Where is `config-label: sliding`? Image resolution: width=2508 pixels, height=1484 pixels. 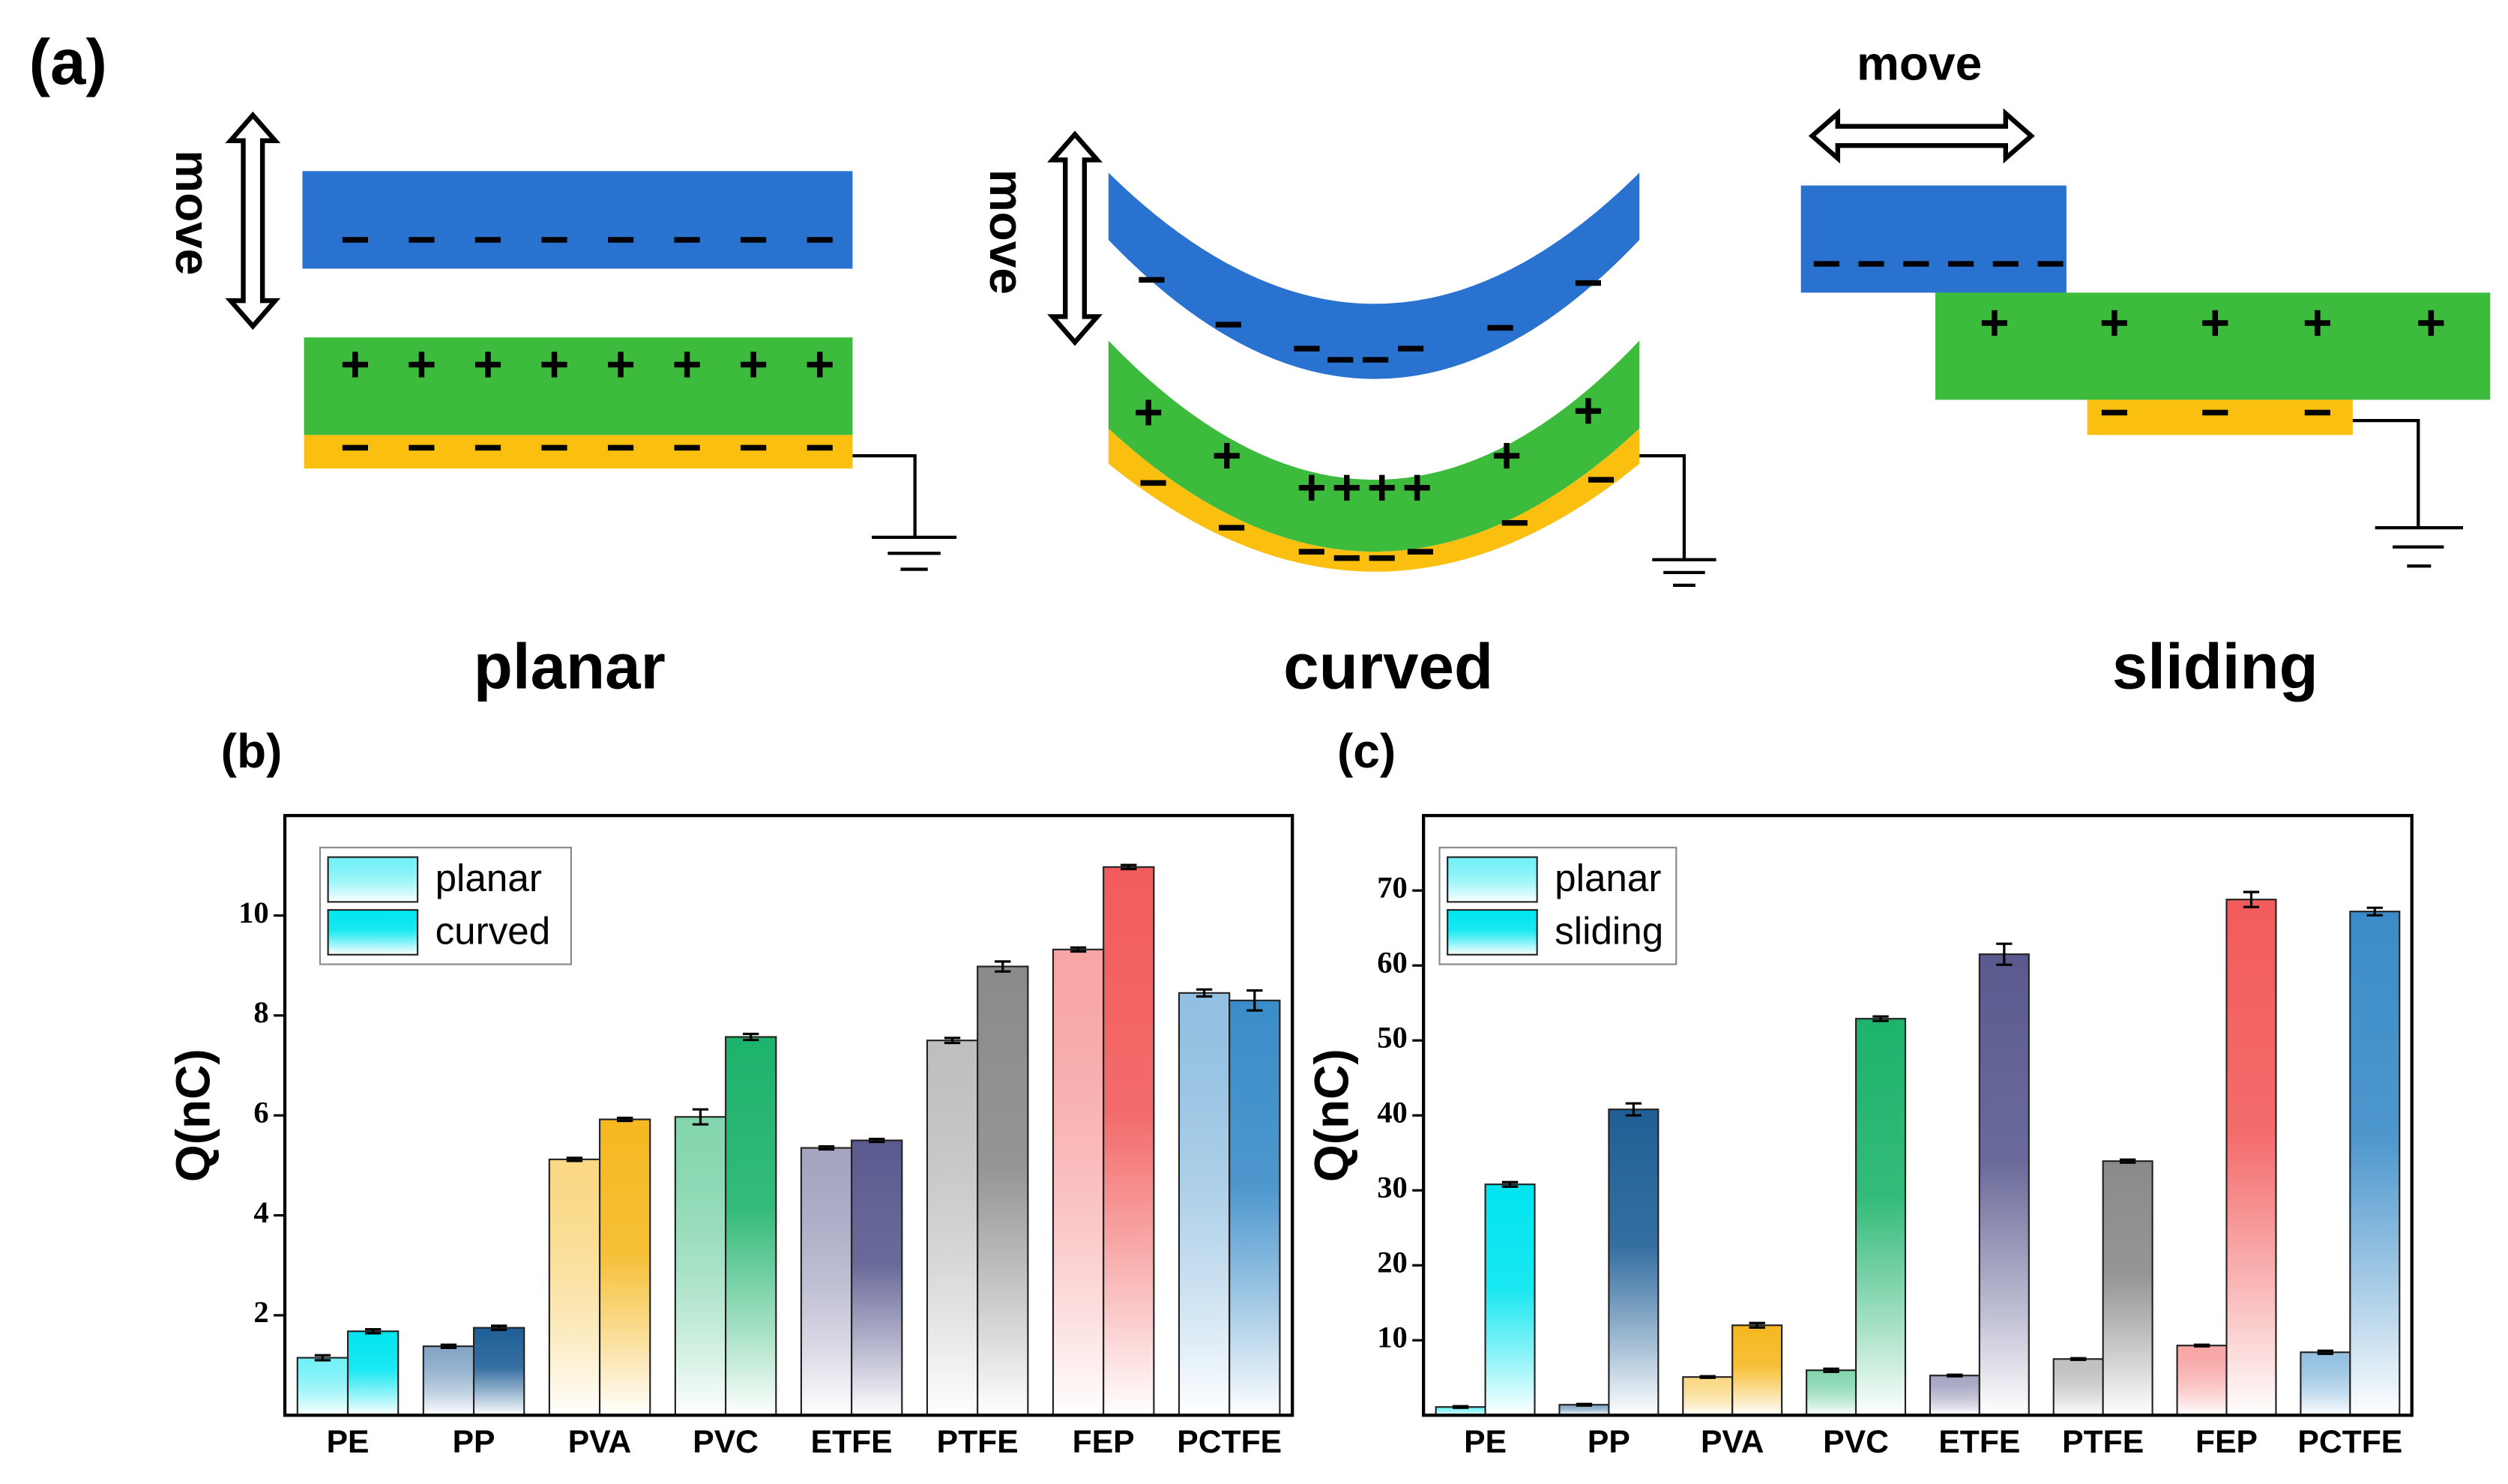
config-label: sliding is located at coordinates (2215, 668).